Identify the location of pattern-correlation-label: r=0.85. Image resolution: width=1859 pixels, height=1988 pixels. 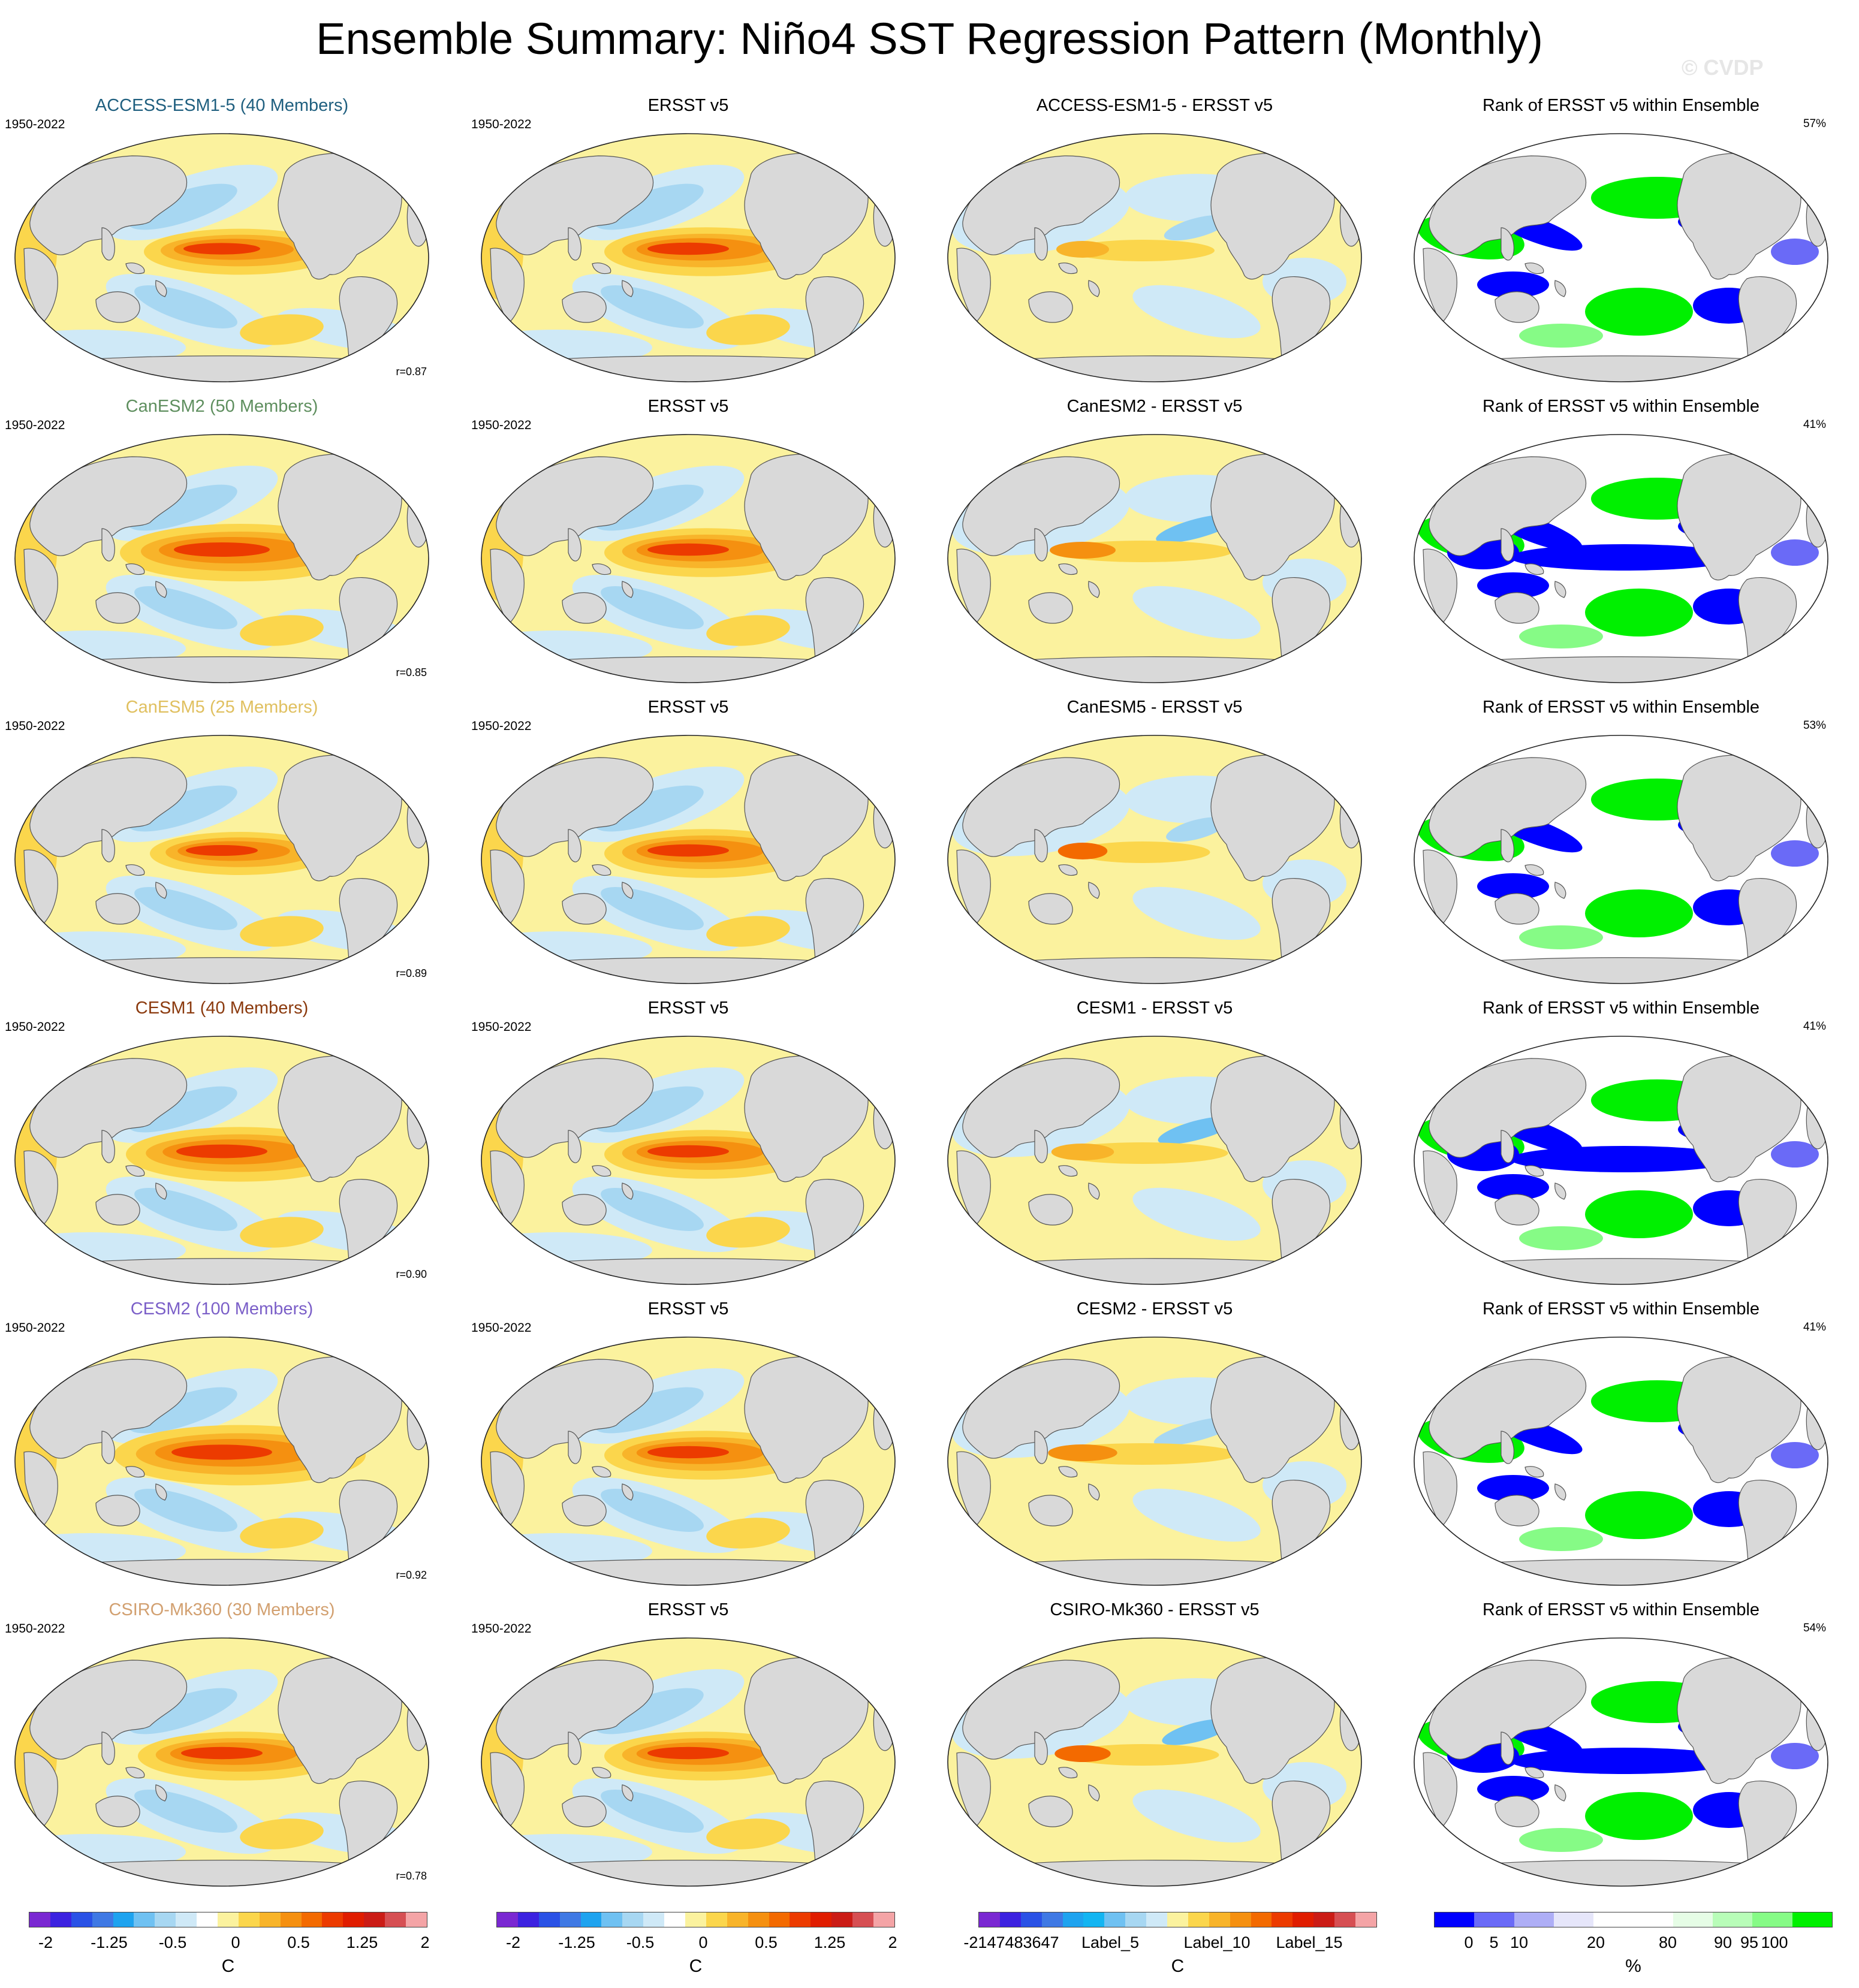
(411, 672).